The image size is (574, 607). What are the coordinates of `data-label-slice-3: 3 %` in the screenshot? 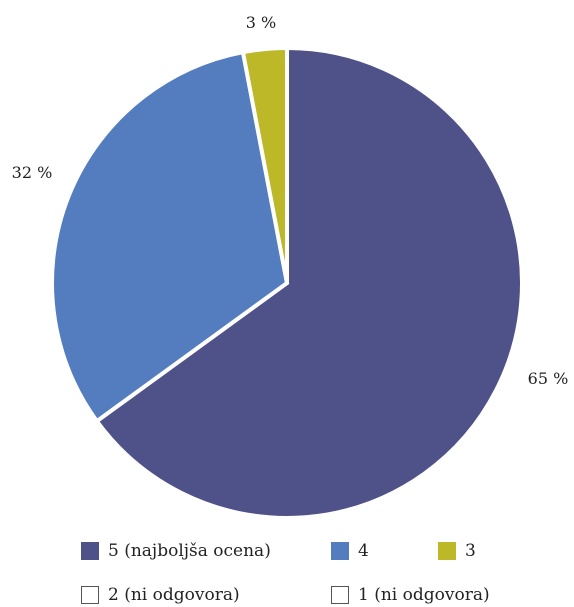 It's located at (261, 22).